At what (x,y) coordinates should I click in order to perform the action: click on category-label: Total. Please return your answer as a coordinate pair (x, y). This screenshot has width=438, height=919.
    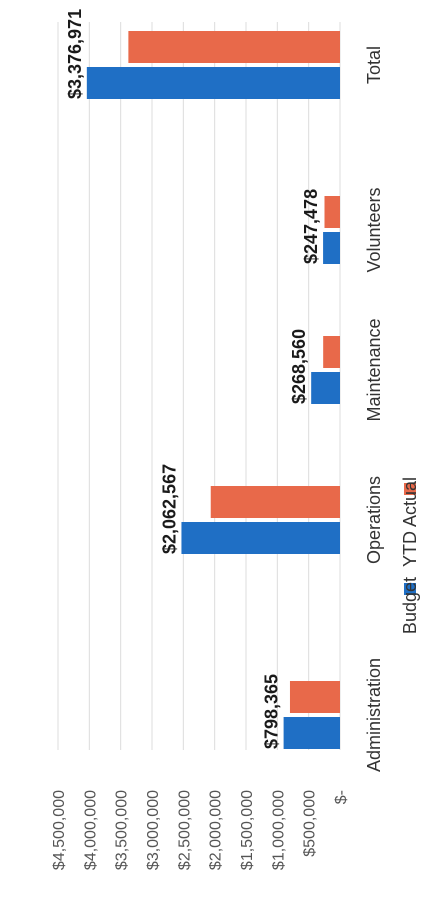
    Looking at the image, I should click on (374, 65).